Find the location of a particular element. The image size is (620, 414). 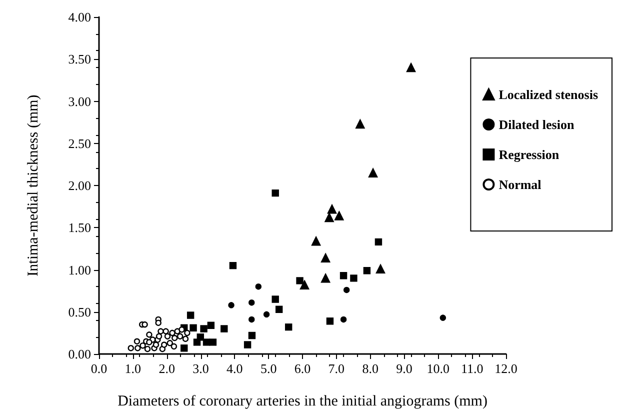

x-tick-label: 11.0 is located at coordinates (472, 368).